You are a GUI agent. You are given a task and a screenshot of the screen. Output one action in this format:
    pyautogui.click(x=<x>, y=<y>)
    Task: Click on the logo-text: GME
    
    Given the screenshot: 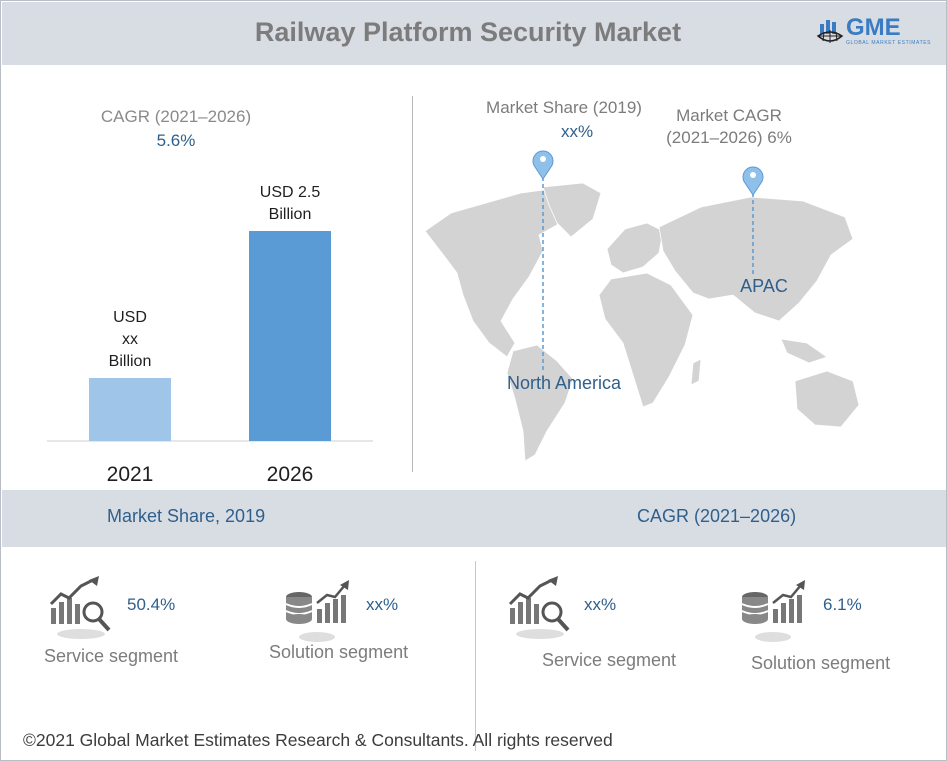 What is the action you would take?
    pyautogui.click(x=873, y=27)
    